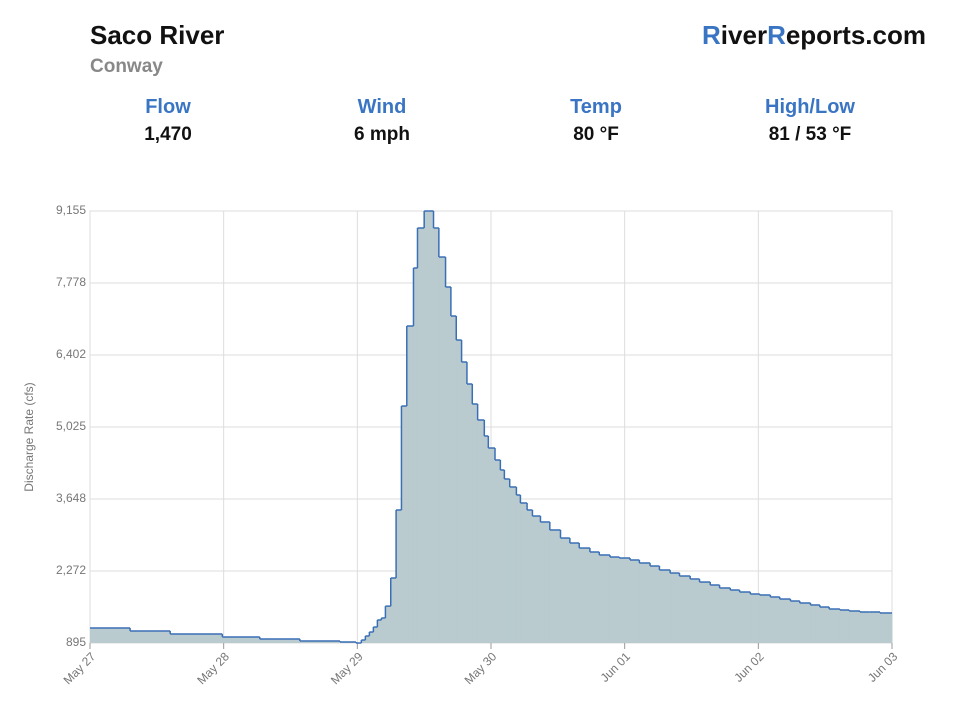  Describe the element at coordinates (855, 35) in the screenshot. I see `brand-part: eports.com` at that location.